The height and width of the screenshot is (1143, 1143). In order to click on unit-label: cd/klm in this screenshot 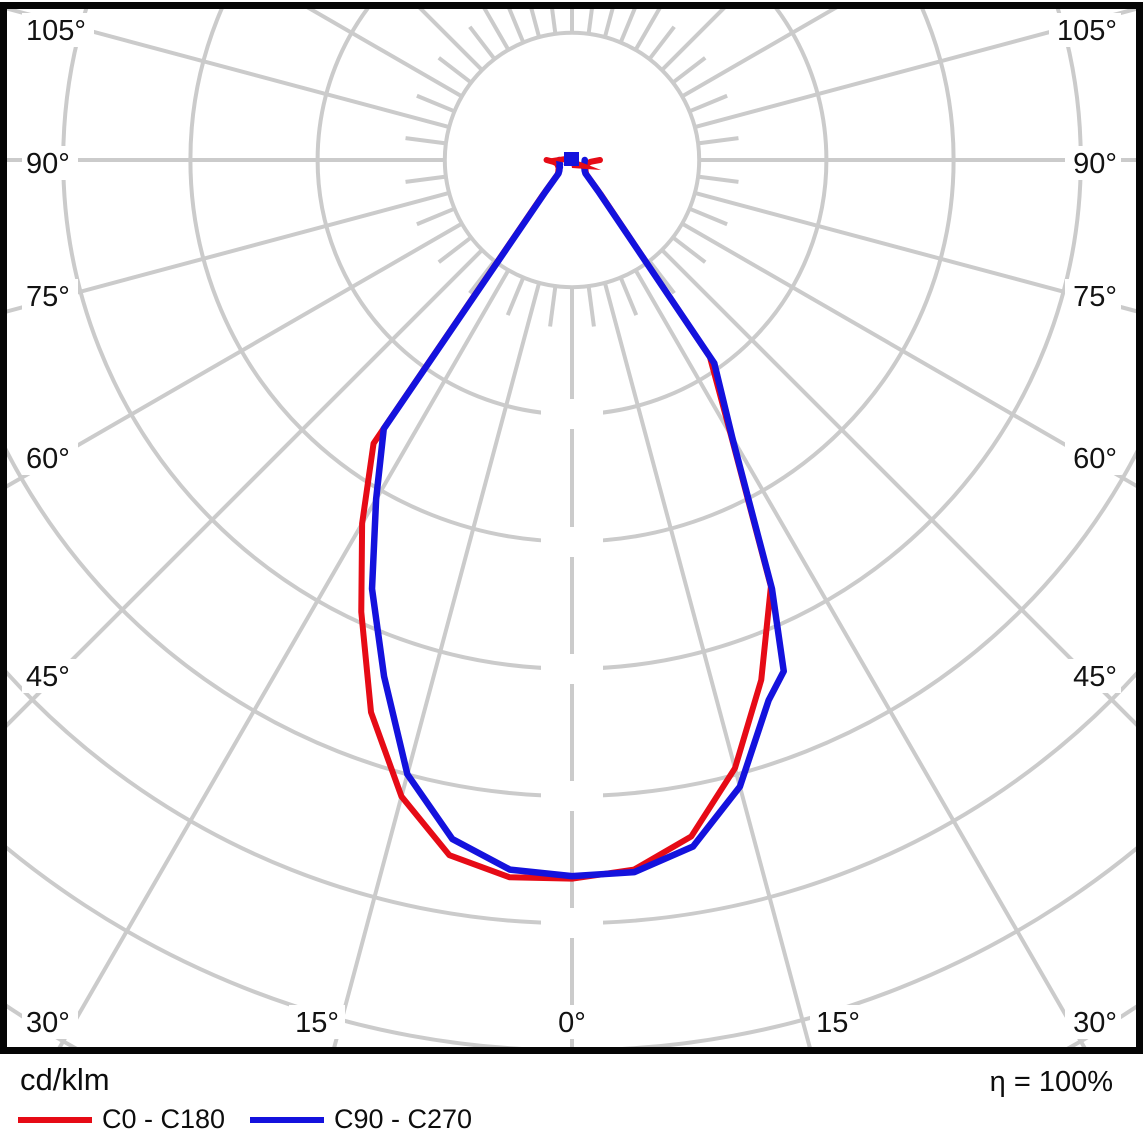, I will do `click(65, 1079)`.